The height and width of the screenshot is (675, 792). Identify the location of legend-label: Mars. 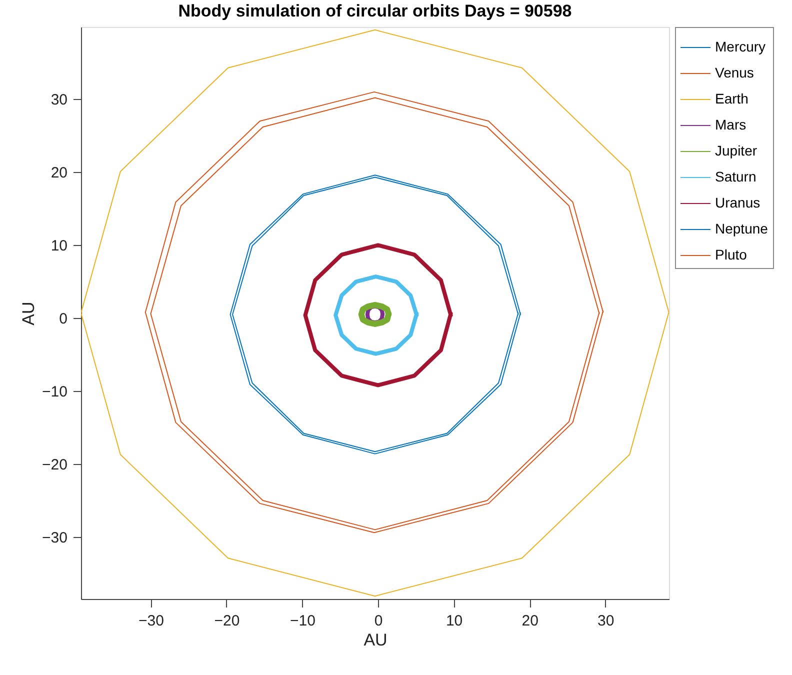
(730, 124).